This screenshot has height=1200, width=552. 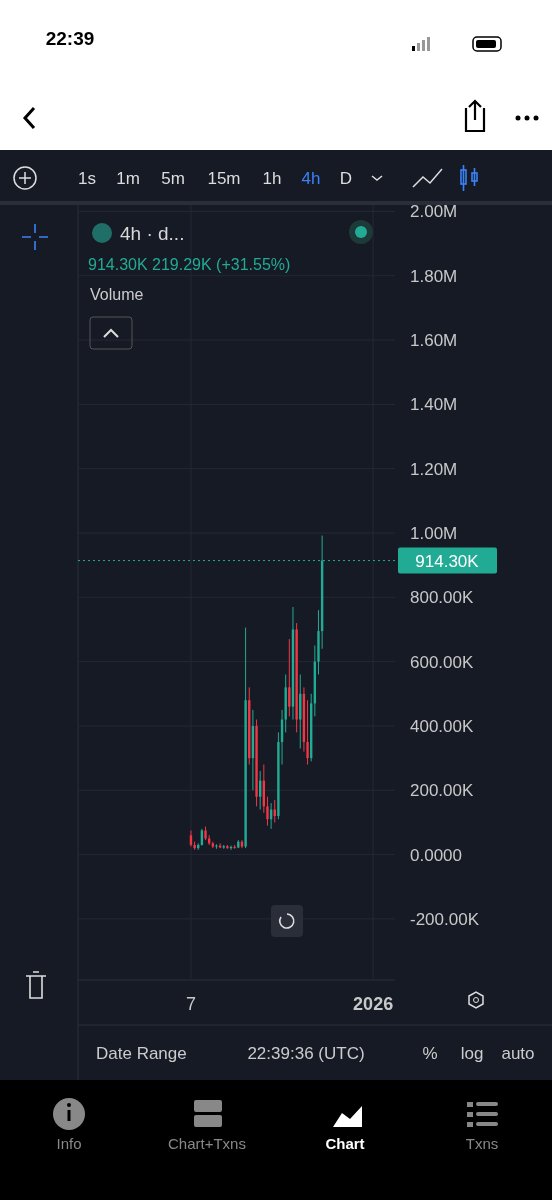 I want to click on text: Date Range, so click(x=141, y=1053).